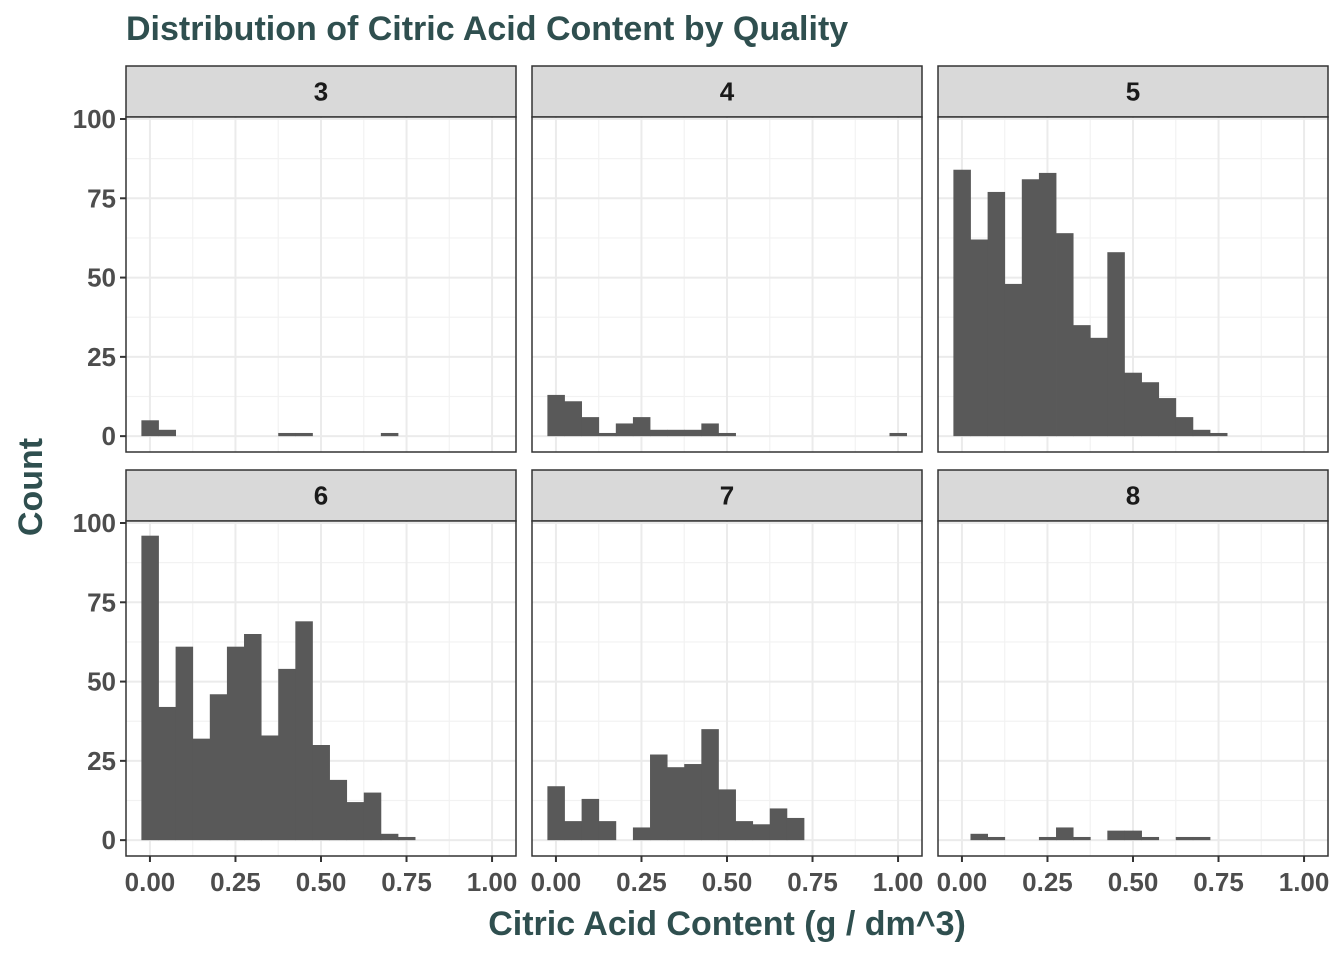 The height and width of the screenshot is (960, 1344). Describe the element at coordinates (727, 663) in the screenshot. I see `facet-panel-7: 7` at that location.